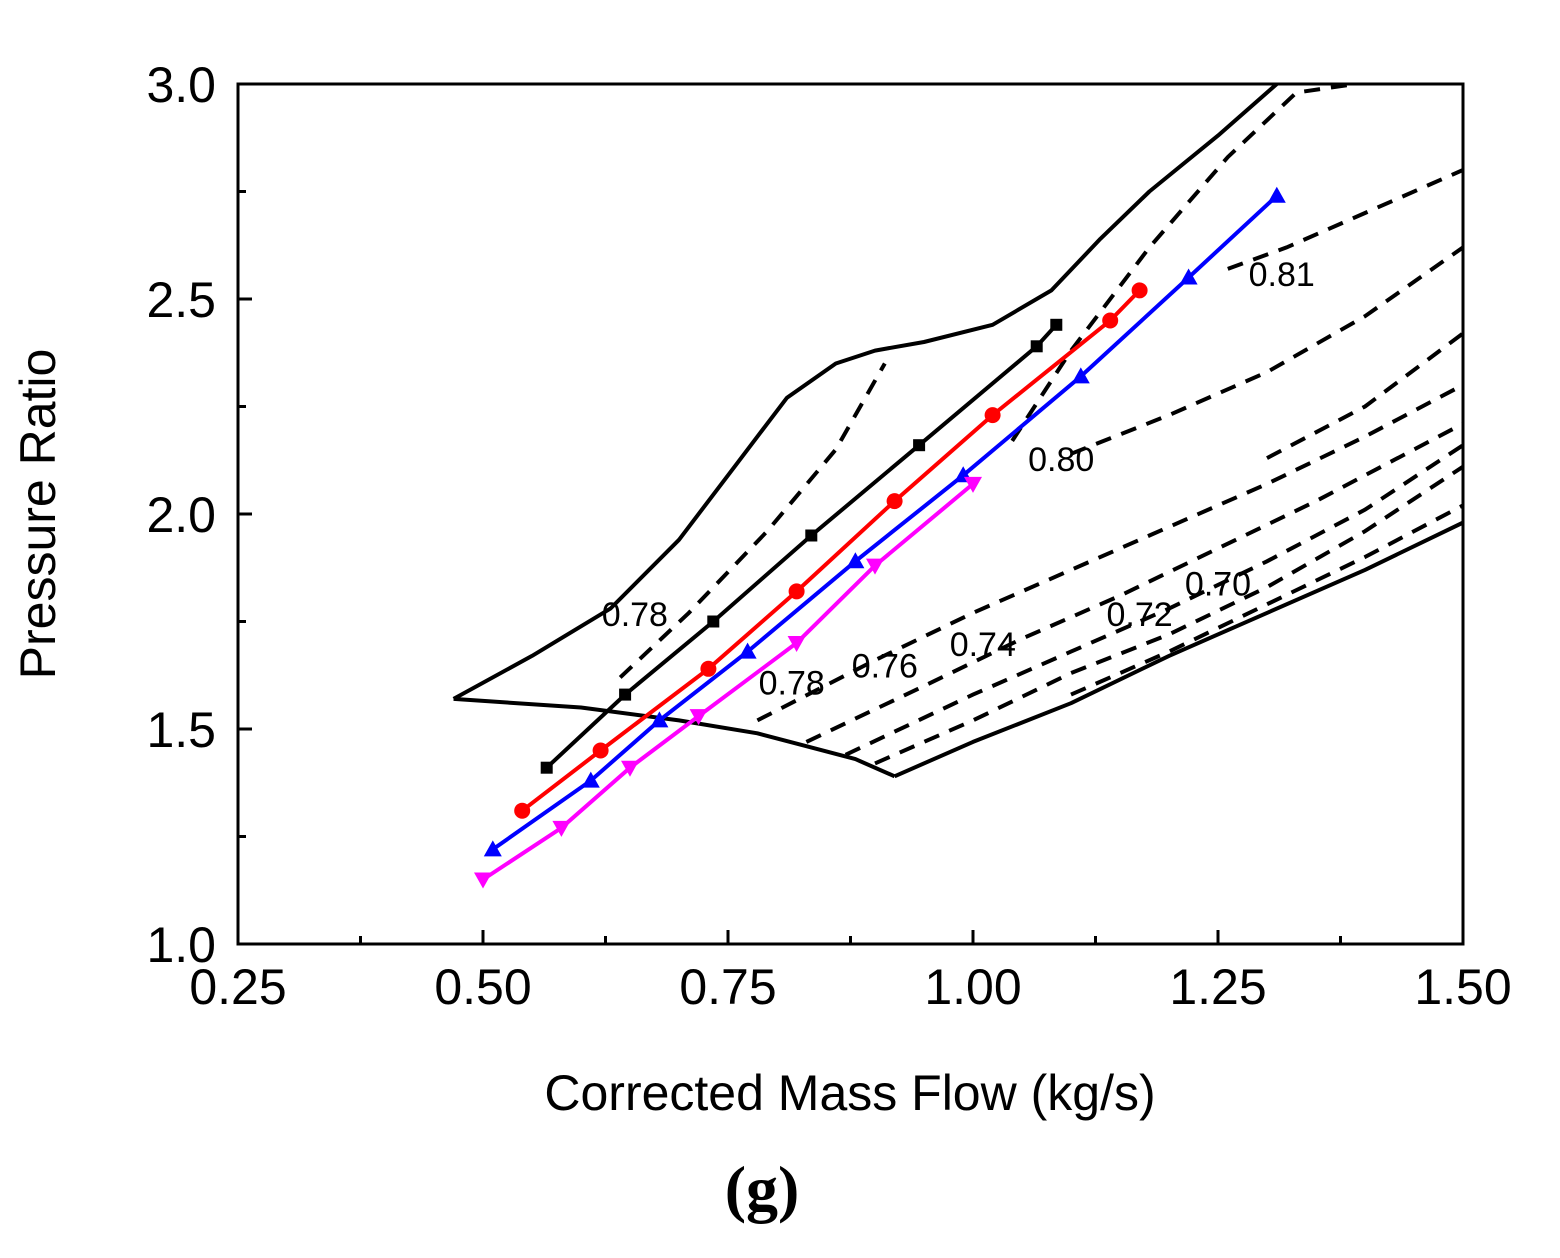 The image size is (1560, 1258). What do you see at coordinates (849, 1093) in the screenshot?
I see `x-axis-title: Corrected Mass Flow (kg/s)` at bounding box center [849, 1093].